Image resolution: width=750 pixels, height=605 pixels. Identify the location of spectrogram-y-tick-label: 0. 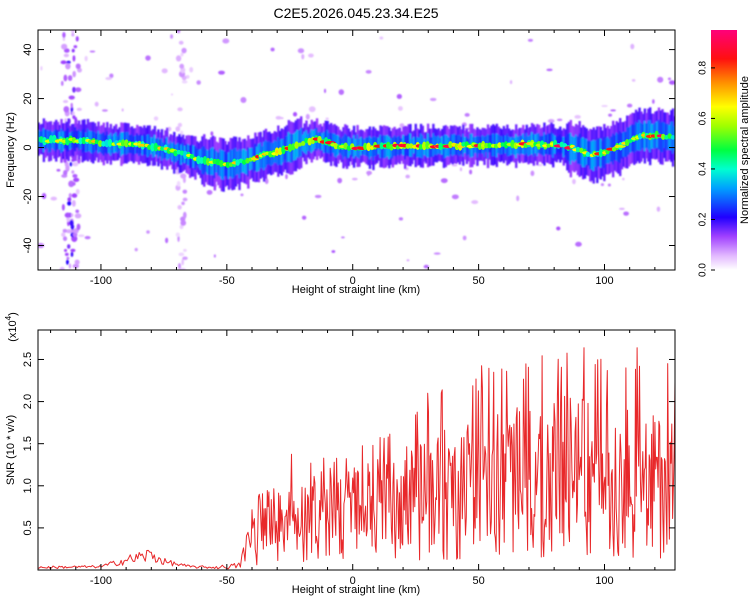
(28, 147).